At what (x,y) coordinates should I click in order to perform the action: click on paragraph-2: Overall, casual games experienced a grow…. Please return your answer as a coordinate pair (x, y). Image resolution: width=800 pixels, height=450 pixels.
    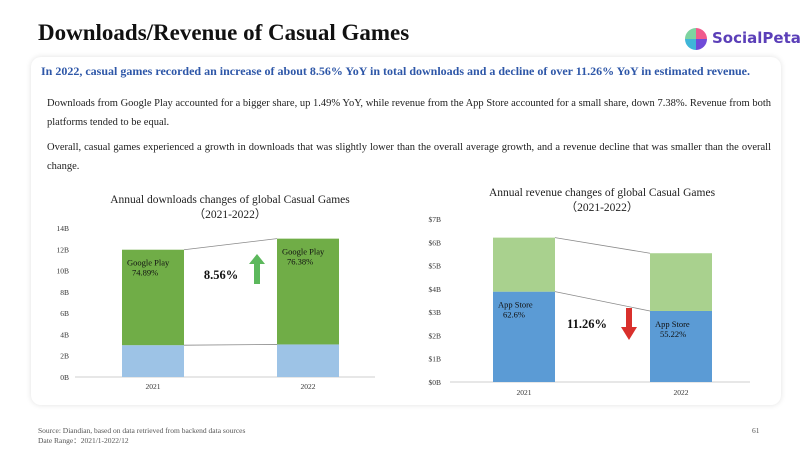
    Looking at the image, I should click on (409, 157).